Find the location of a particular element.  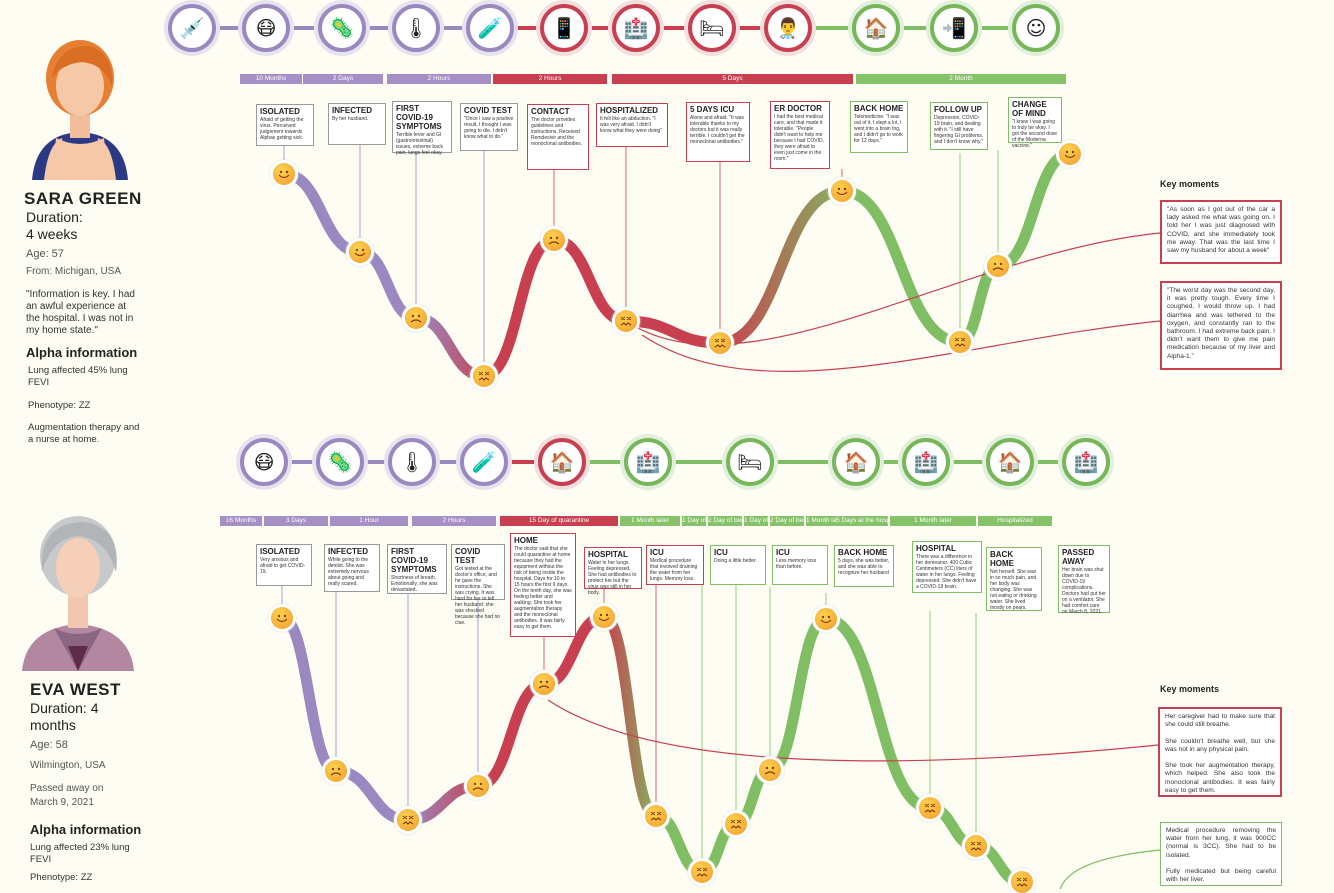

stage-title: FIRST COVID-19 SYMPTOMS is located at coordinates (419, 117).